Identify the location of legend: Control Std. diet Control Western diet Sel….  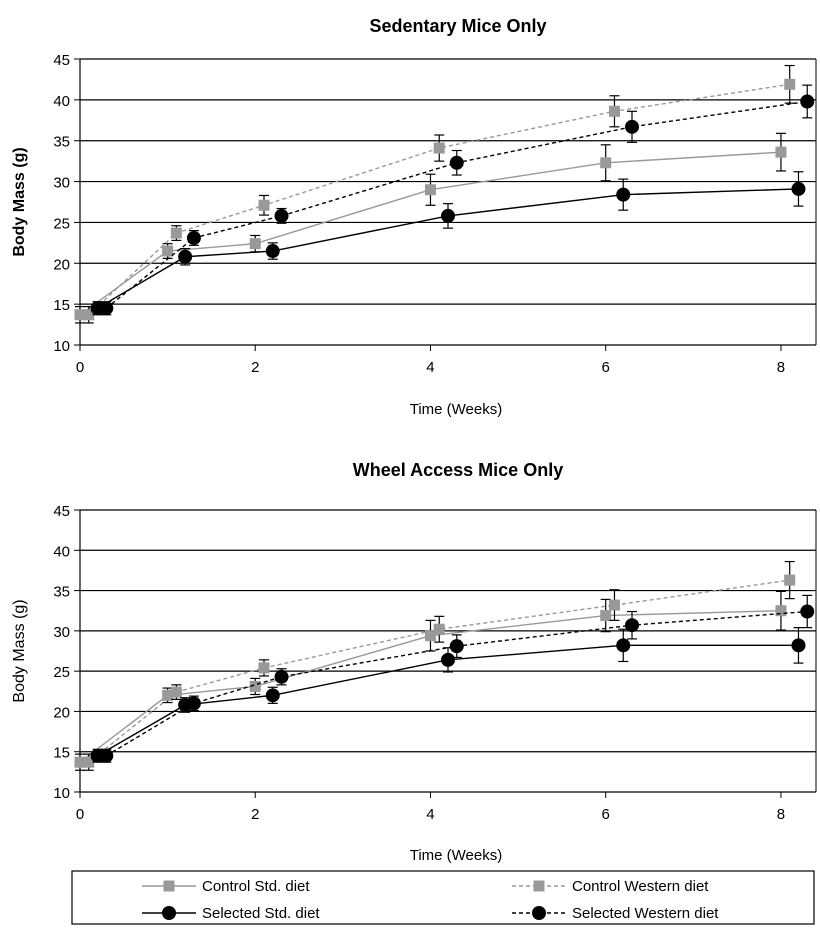
(443, 897).